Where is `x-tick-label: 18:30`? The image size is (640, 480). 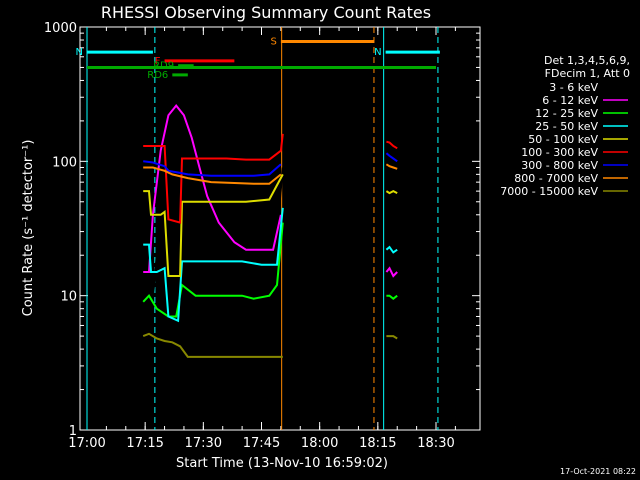
x-tick-label: 18:30 is located at coordinates (435, 443).